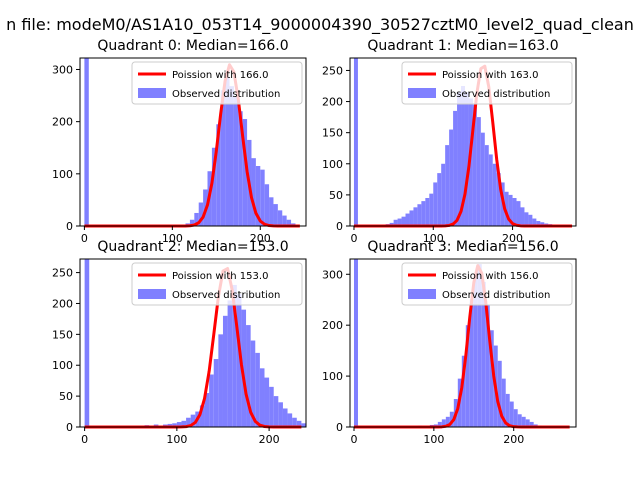 The height and width of the screenshot is (480, 640). Describe the element at coordinates (496, 94) in the screenshot. I see `legend-observed-label: Observed distribution` at that location.